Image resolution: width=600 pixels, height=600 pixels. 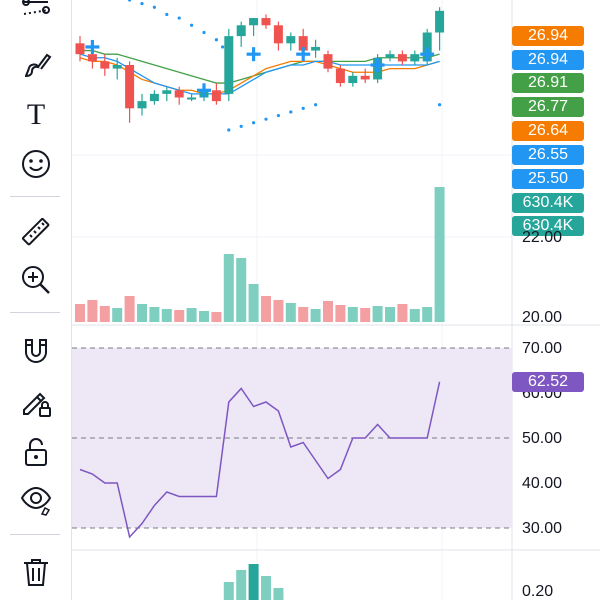 What do you see at coordinates (542, 528) in the screenshot?
I see `rsi-axis-label: 30.00` at bounding box center [542, 528].